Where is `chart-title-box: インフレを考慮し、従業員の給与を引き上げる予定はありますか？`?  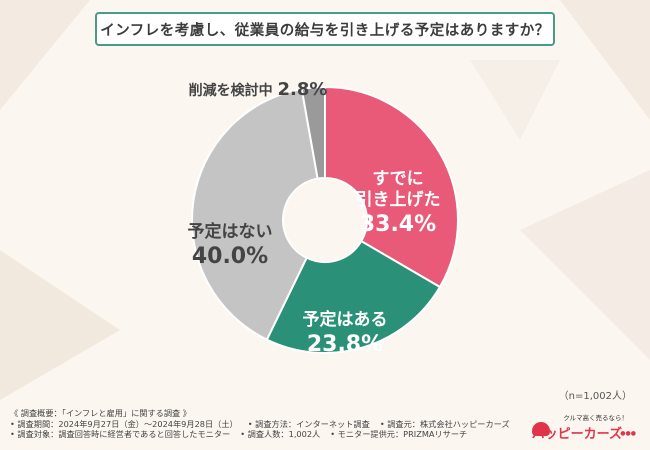 chart-title-box: インフレを考慮し、従業員の給与を引き上げる予定はありますか？ is located at coordinates (325, 29).